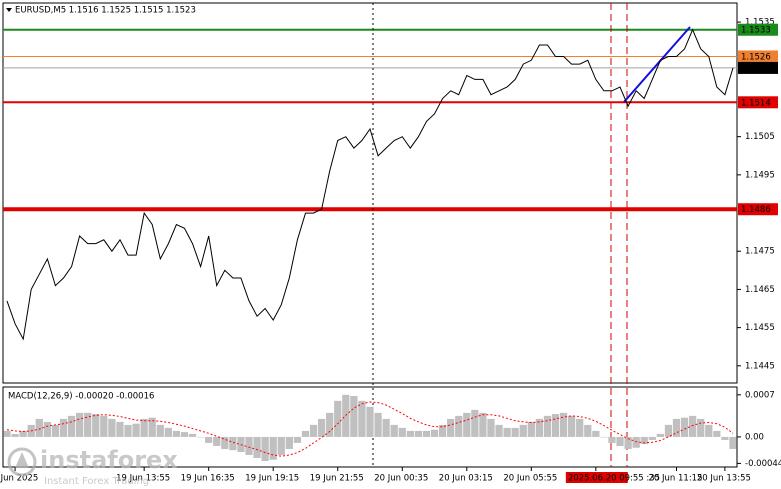 Image resolution: width=781 pixels, height=489 pixels. I want to click on macd-y-tick-label: -0.00044, so click(763, 464).